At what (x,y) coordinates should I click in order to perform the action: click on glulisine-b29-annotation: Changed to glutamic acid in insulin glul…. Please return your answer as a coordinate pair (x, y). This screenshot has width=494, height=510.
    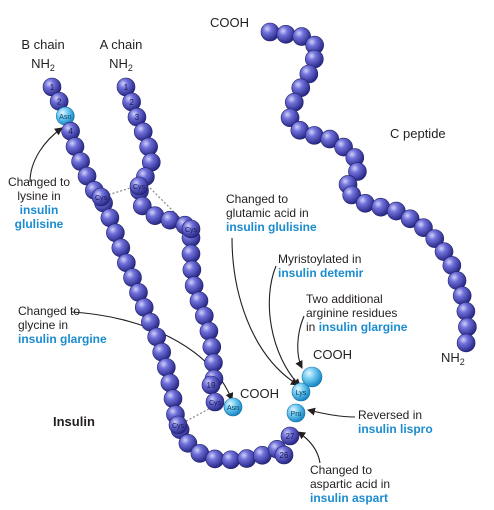
    Looking at the image, I should click on (271, 213).